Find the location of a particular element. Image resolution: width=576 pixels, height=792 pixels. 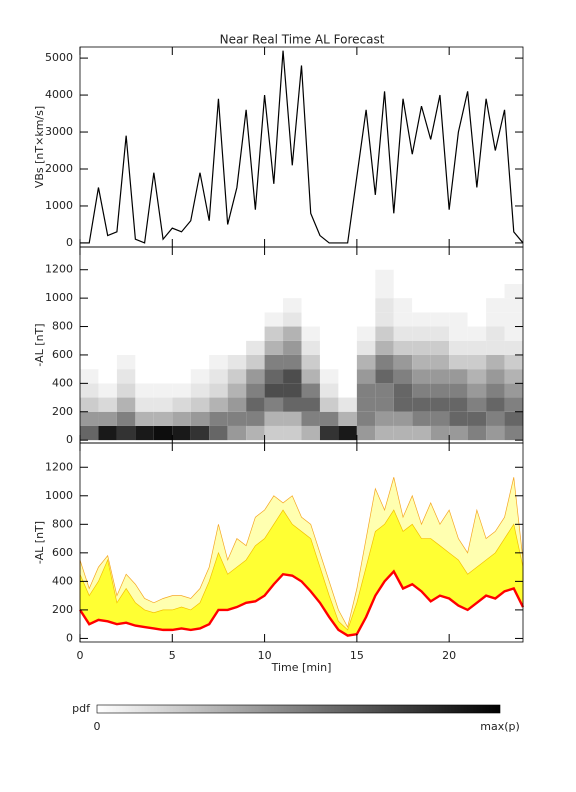

chart-title: Near Real Time AL Forecast is located at coordinates (302, 40).